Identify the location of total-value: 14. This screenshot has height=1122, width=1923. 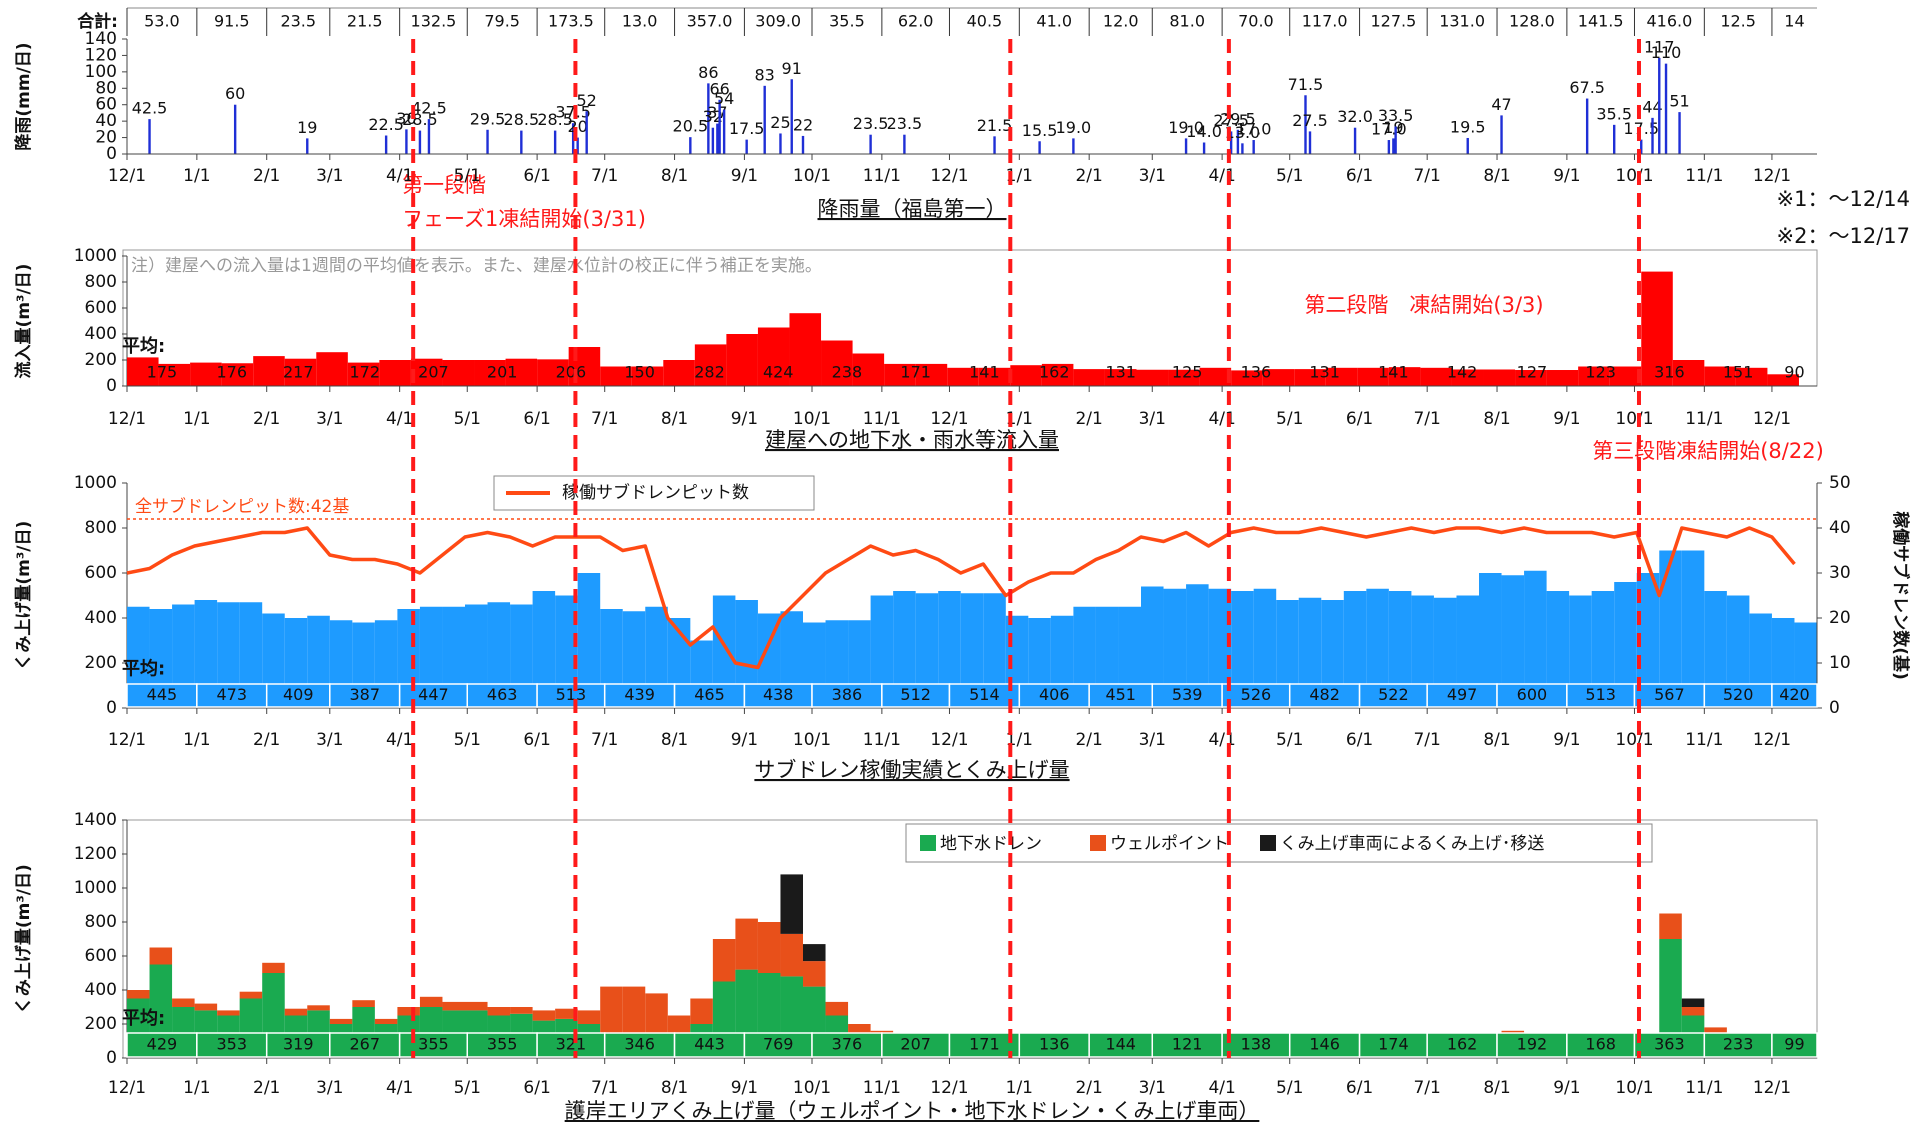
(1794, 21).